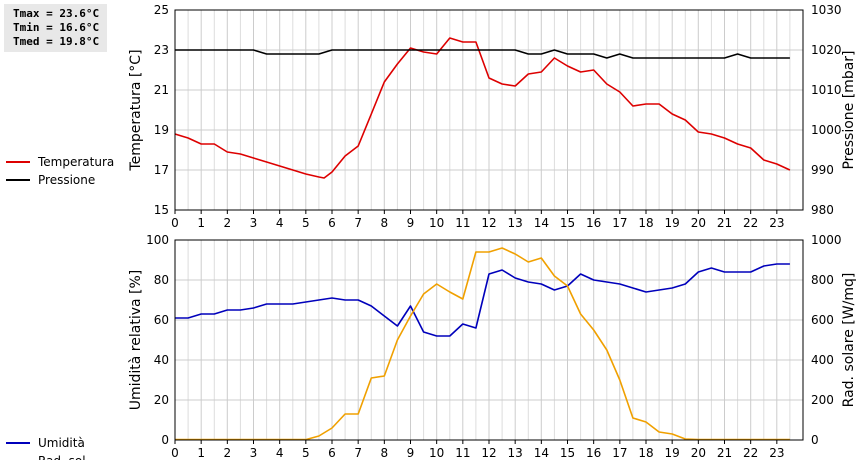  What do you see at coordinates (161, 10) in the screenshot?
I see `chart1-y-tick-label-left: 25` at bounding box center [161, 10].